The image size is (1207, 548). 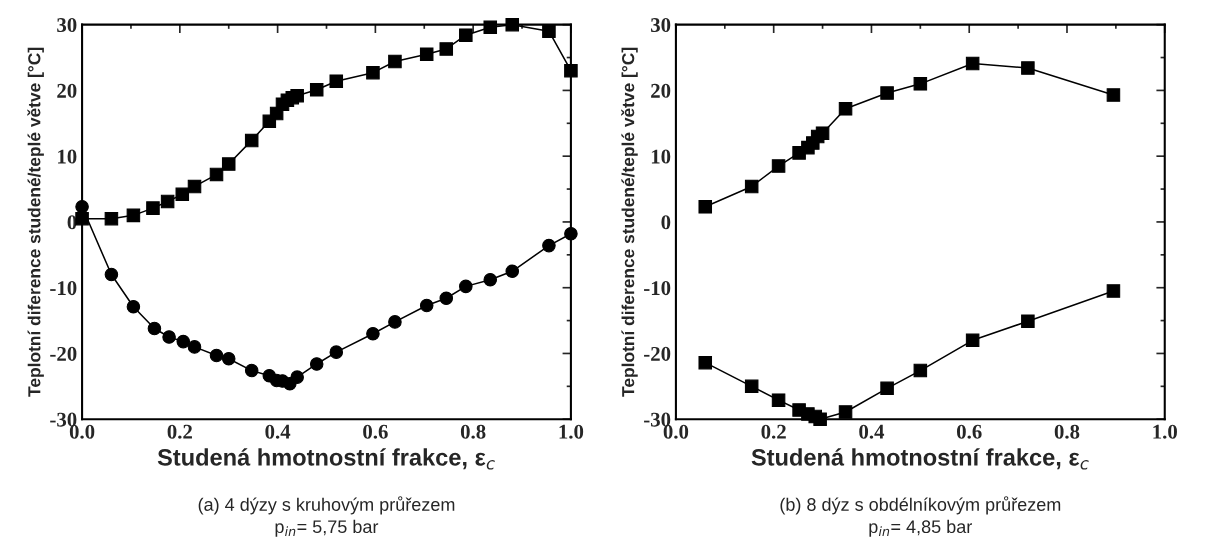 I want to click on text: (b) 8 dýz s obdélníkovým průřezem, so click(x=920, y=505).